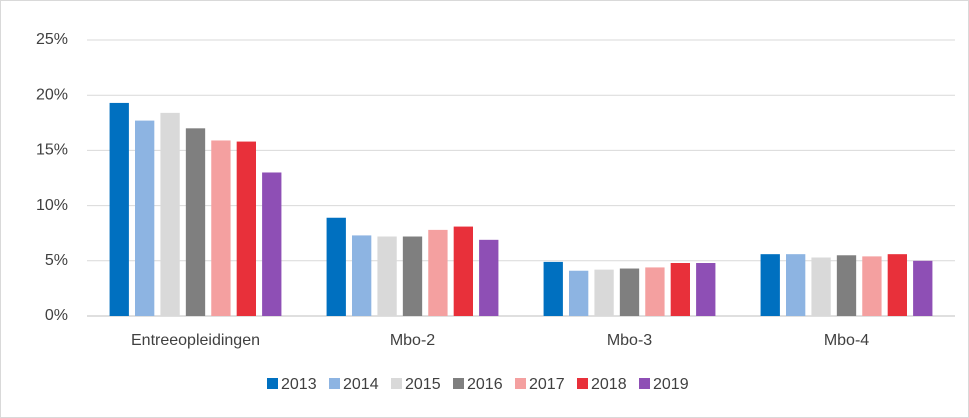 The image size is (969, 418). What do you see at coordinates (846, 340) in the screenshot?
I see `x-tick-label: Mbo-4` at bounding box center [846, 340].